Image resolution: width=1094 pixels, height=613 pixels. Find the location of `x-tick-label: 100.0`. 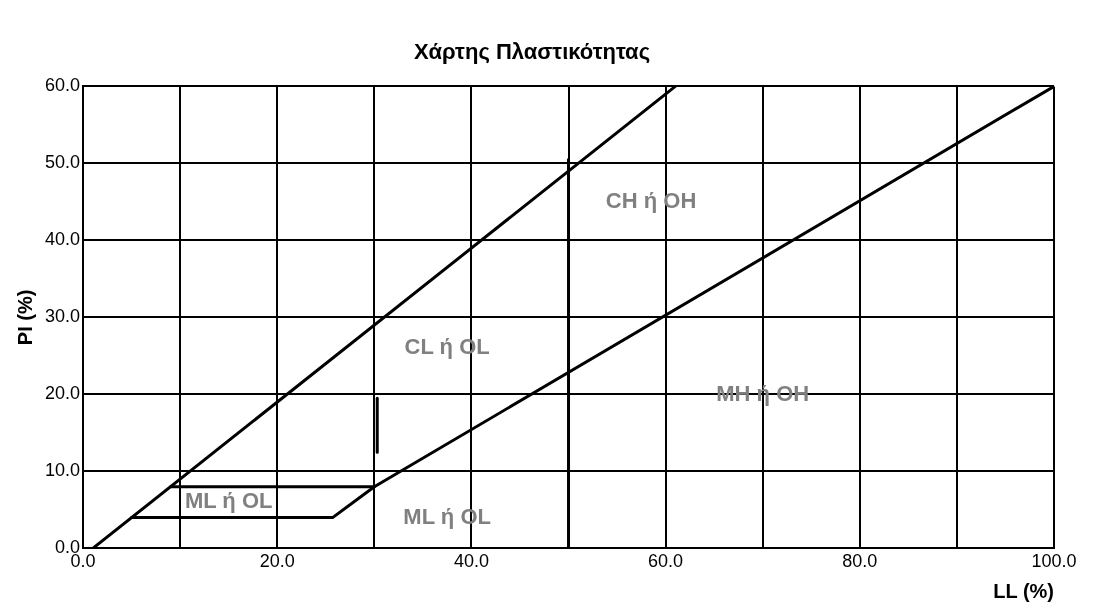

x-tick-label: 100.0 is located at coordinates (1054, 561).